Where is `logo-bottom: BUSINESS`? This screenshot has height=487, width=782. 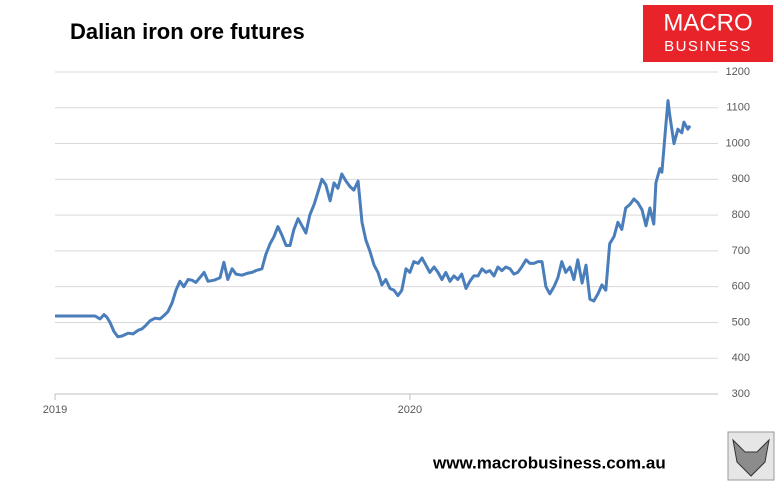 logo-bottom: BUSINESS is located at coordinates (708, 46).